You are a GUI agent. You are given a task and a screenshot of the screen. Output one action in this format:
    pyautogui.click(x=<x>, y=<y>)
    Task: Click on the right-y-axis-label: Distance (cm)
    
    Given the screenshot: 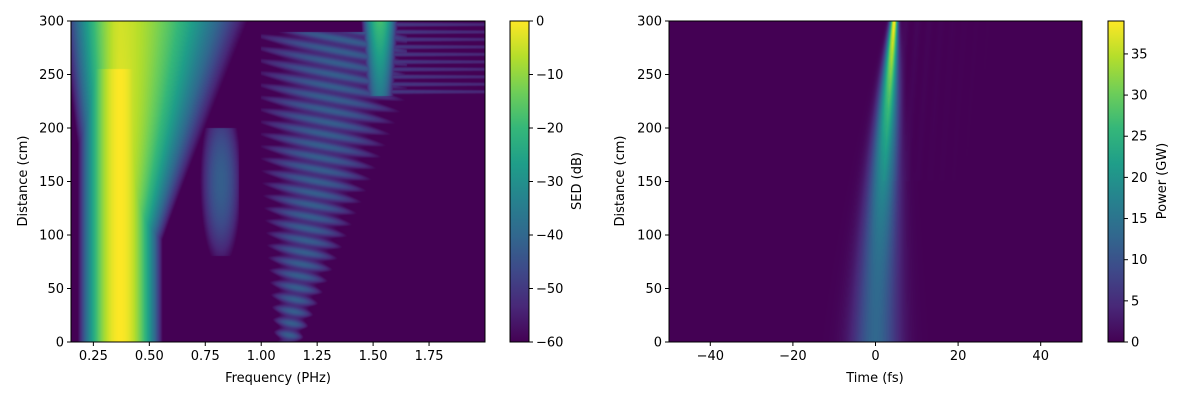 What is the action you would take?
    pyautogui.click(x=620, y=181)
    